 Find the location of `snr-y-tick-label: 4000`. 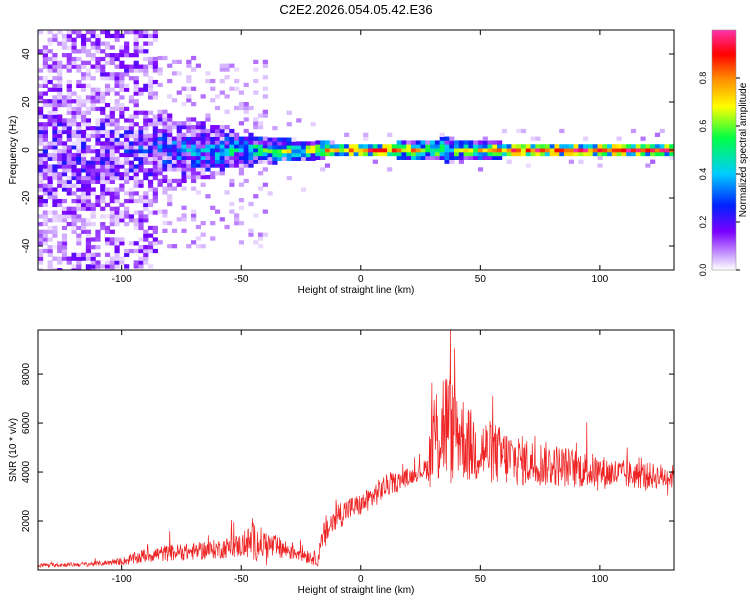

snr-y-tick-label: 4000 is located at coordinates (26, 471).